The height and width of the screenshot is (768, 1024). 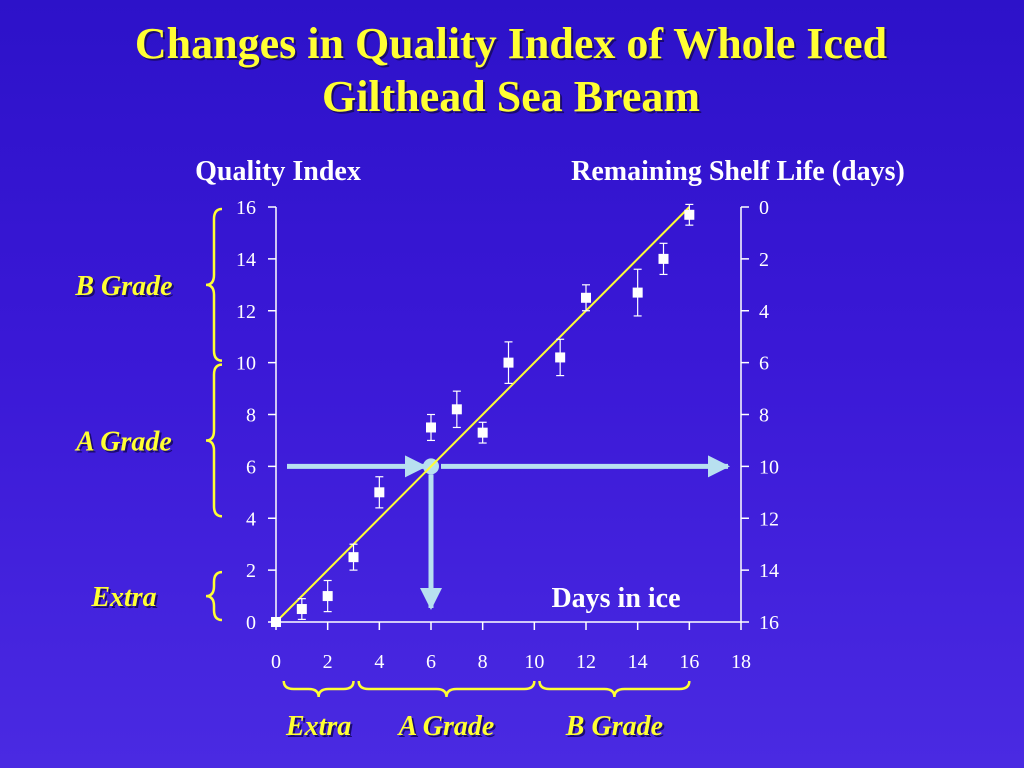 What do you see at coordinates (251, 416) in the screenshot?
I see `left-y-tick-label: 8` at bounding box center [251, 416].